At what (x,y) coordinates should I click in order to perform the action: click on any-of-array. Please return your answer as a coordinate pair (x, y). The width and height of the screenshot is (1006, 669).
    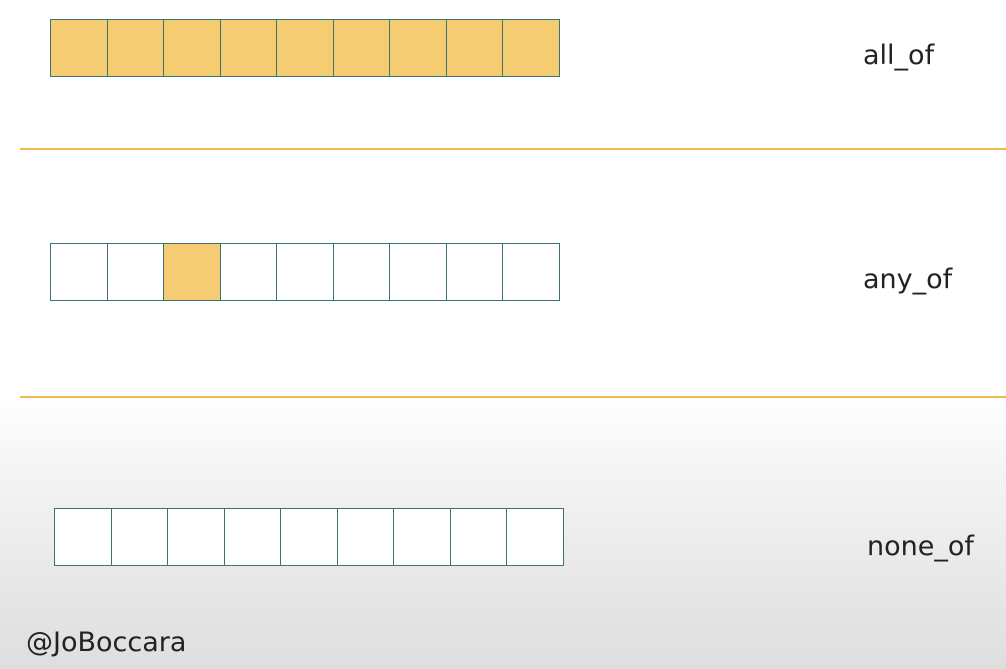
    Looking at the image, I should click on (305, 273).